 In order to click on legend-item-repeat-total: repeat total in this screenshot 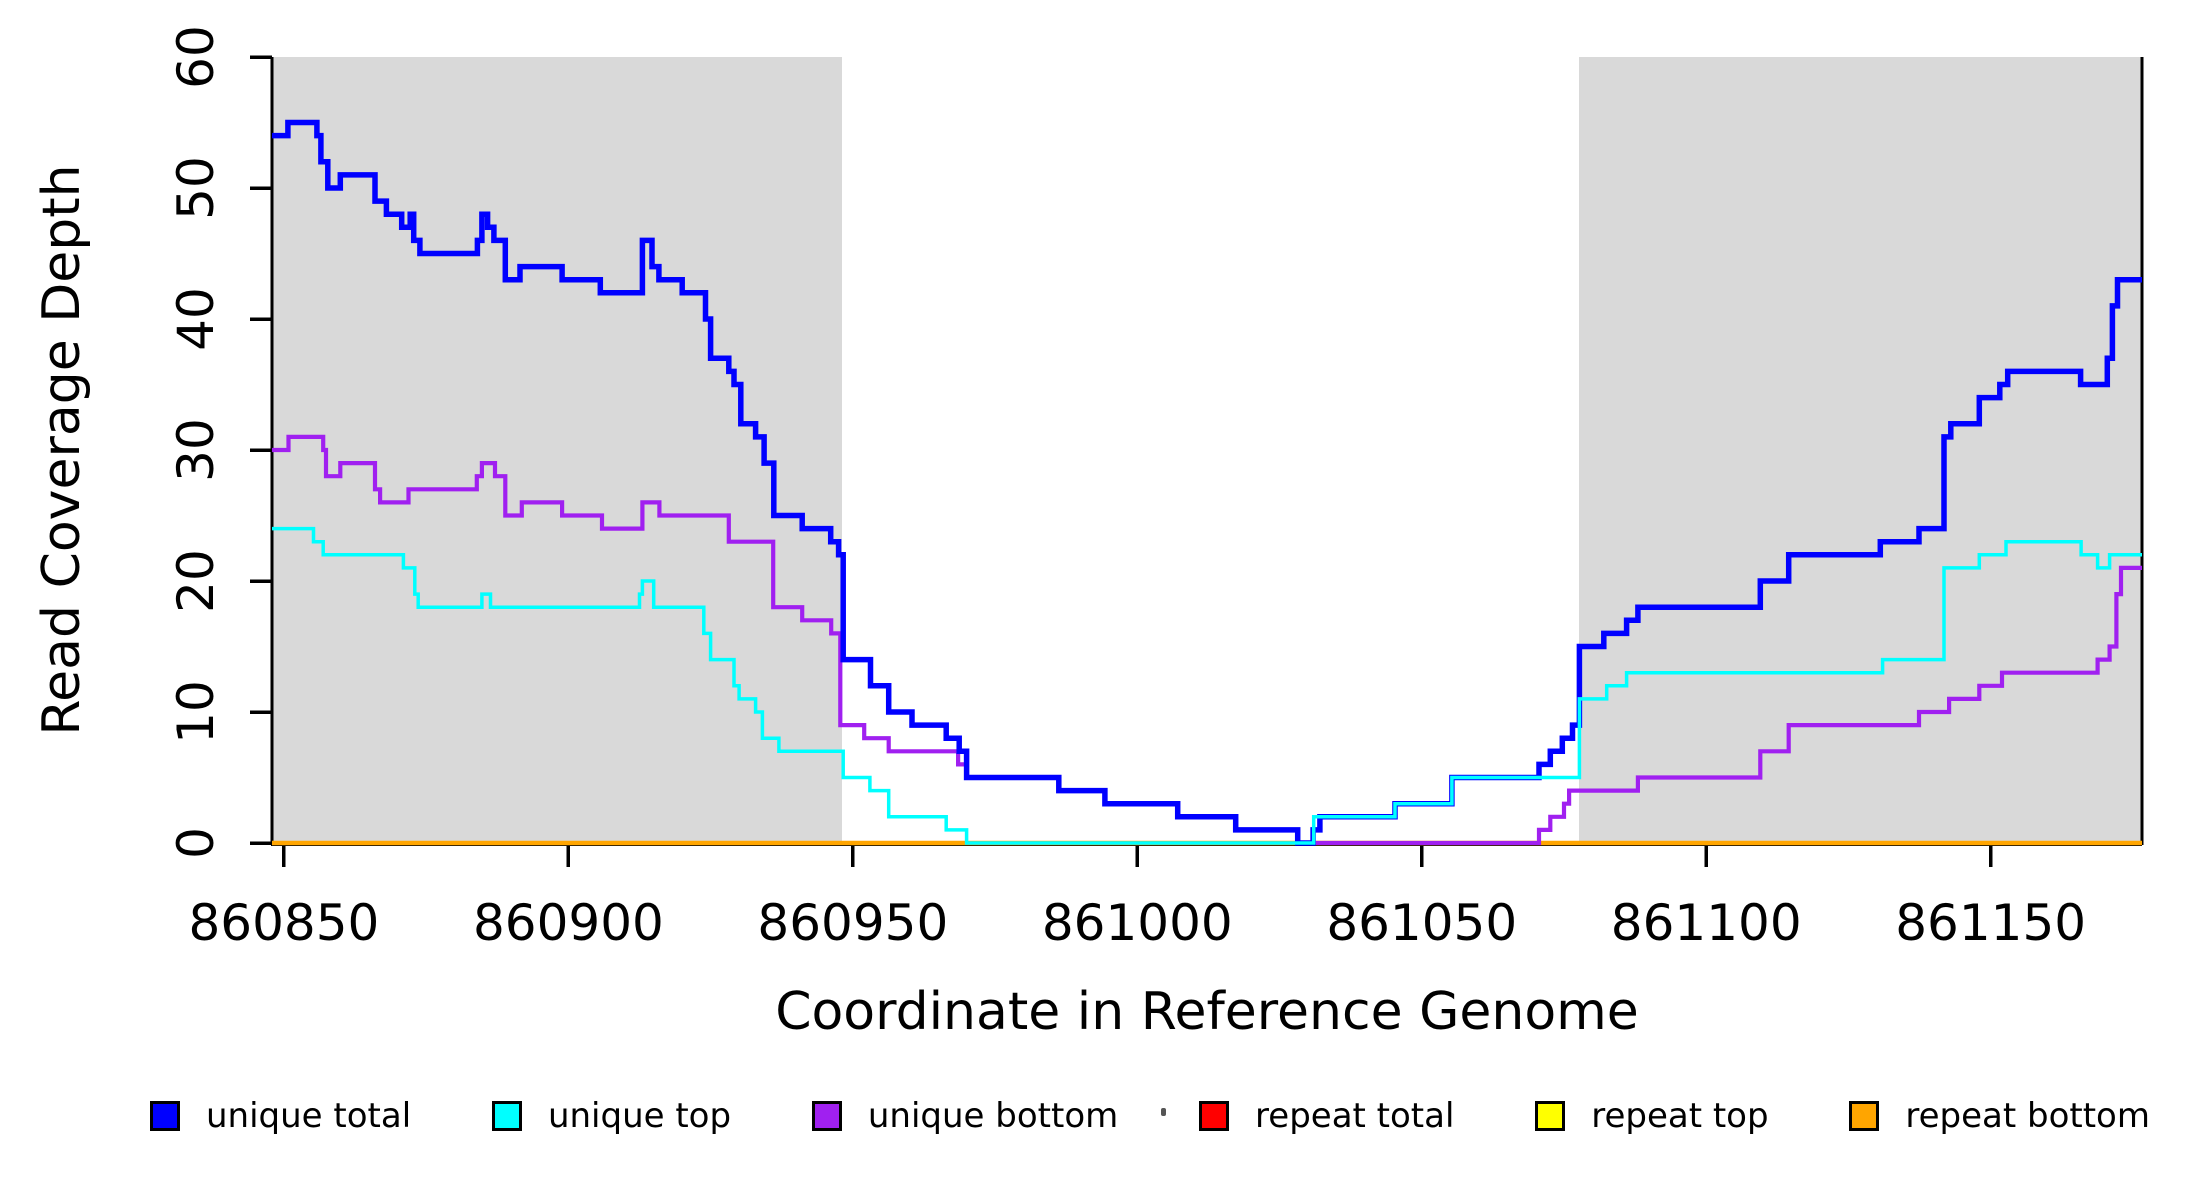, I will do `click(1326, 1116)`.